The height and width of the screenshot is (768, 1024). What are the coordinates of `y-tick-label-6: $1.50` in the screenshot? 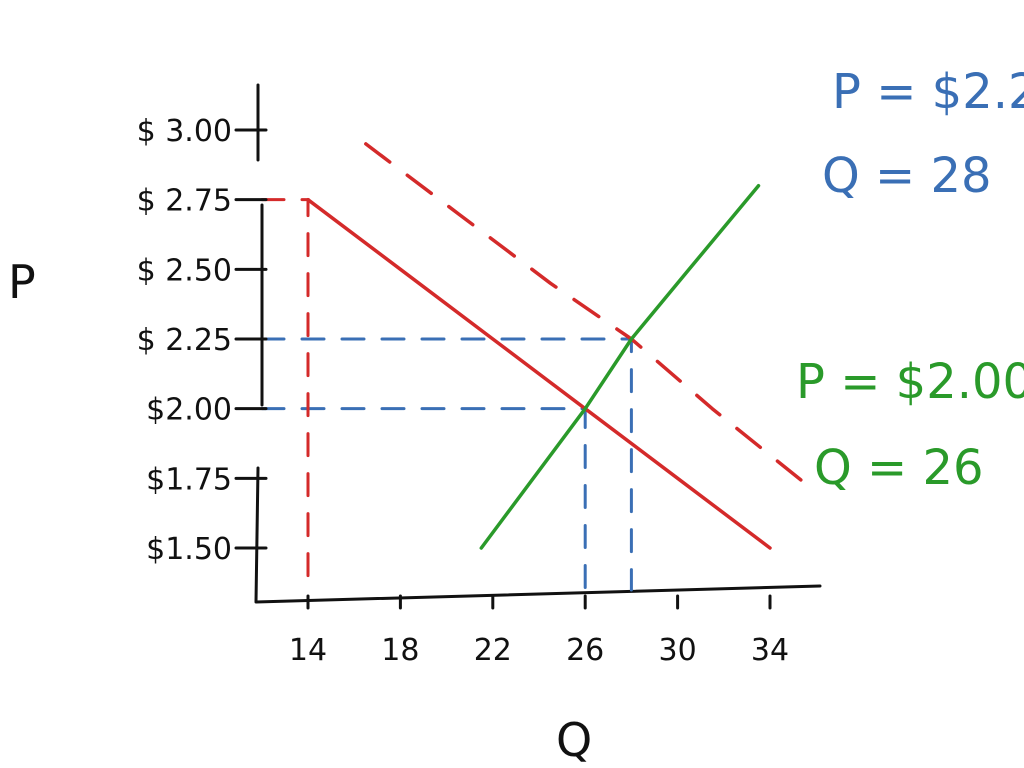 It's located at (189, 549).